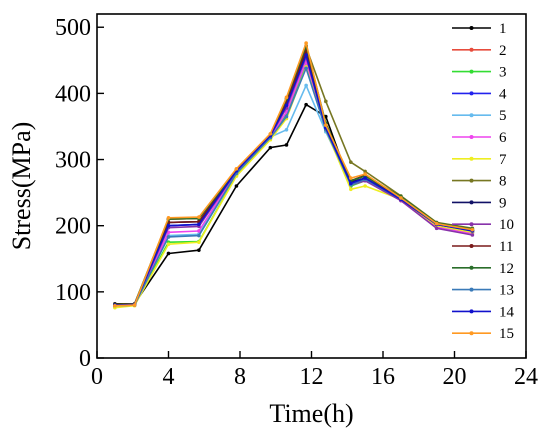 The height and width of the screenshot is (440, 550). Describe the element at coordinates (383, 377) in the screenshot. I see `x-tick-label-4: 16` at that location.